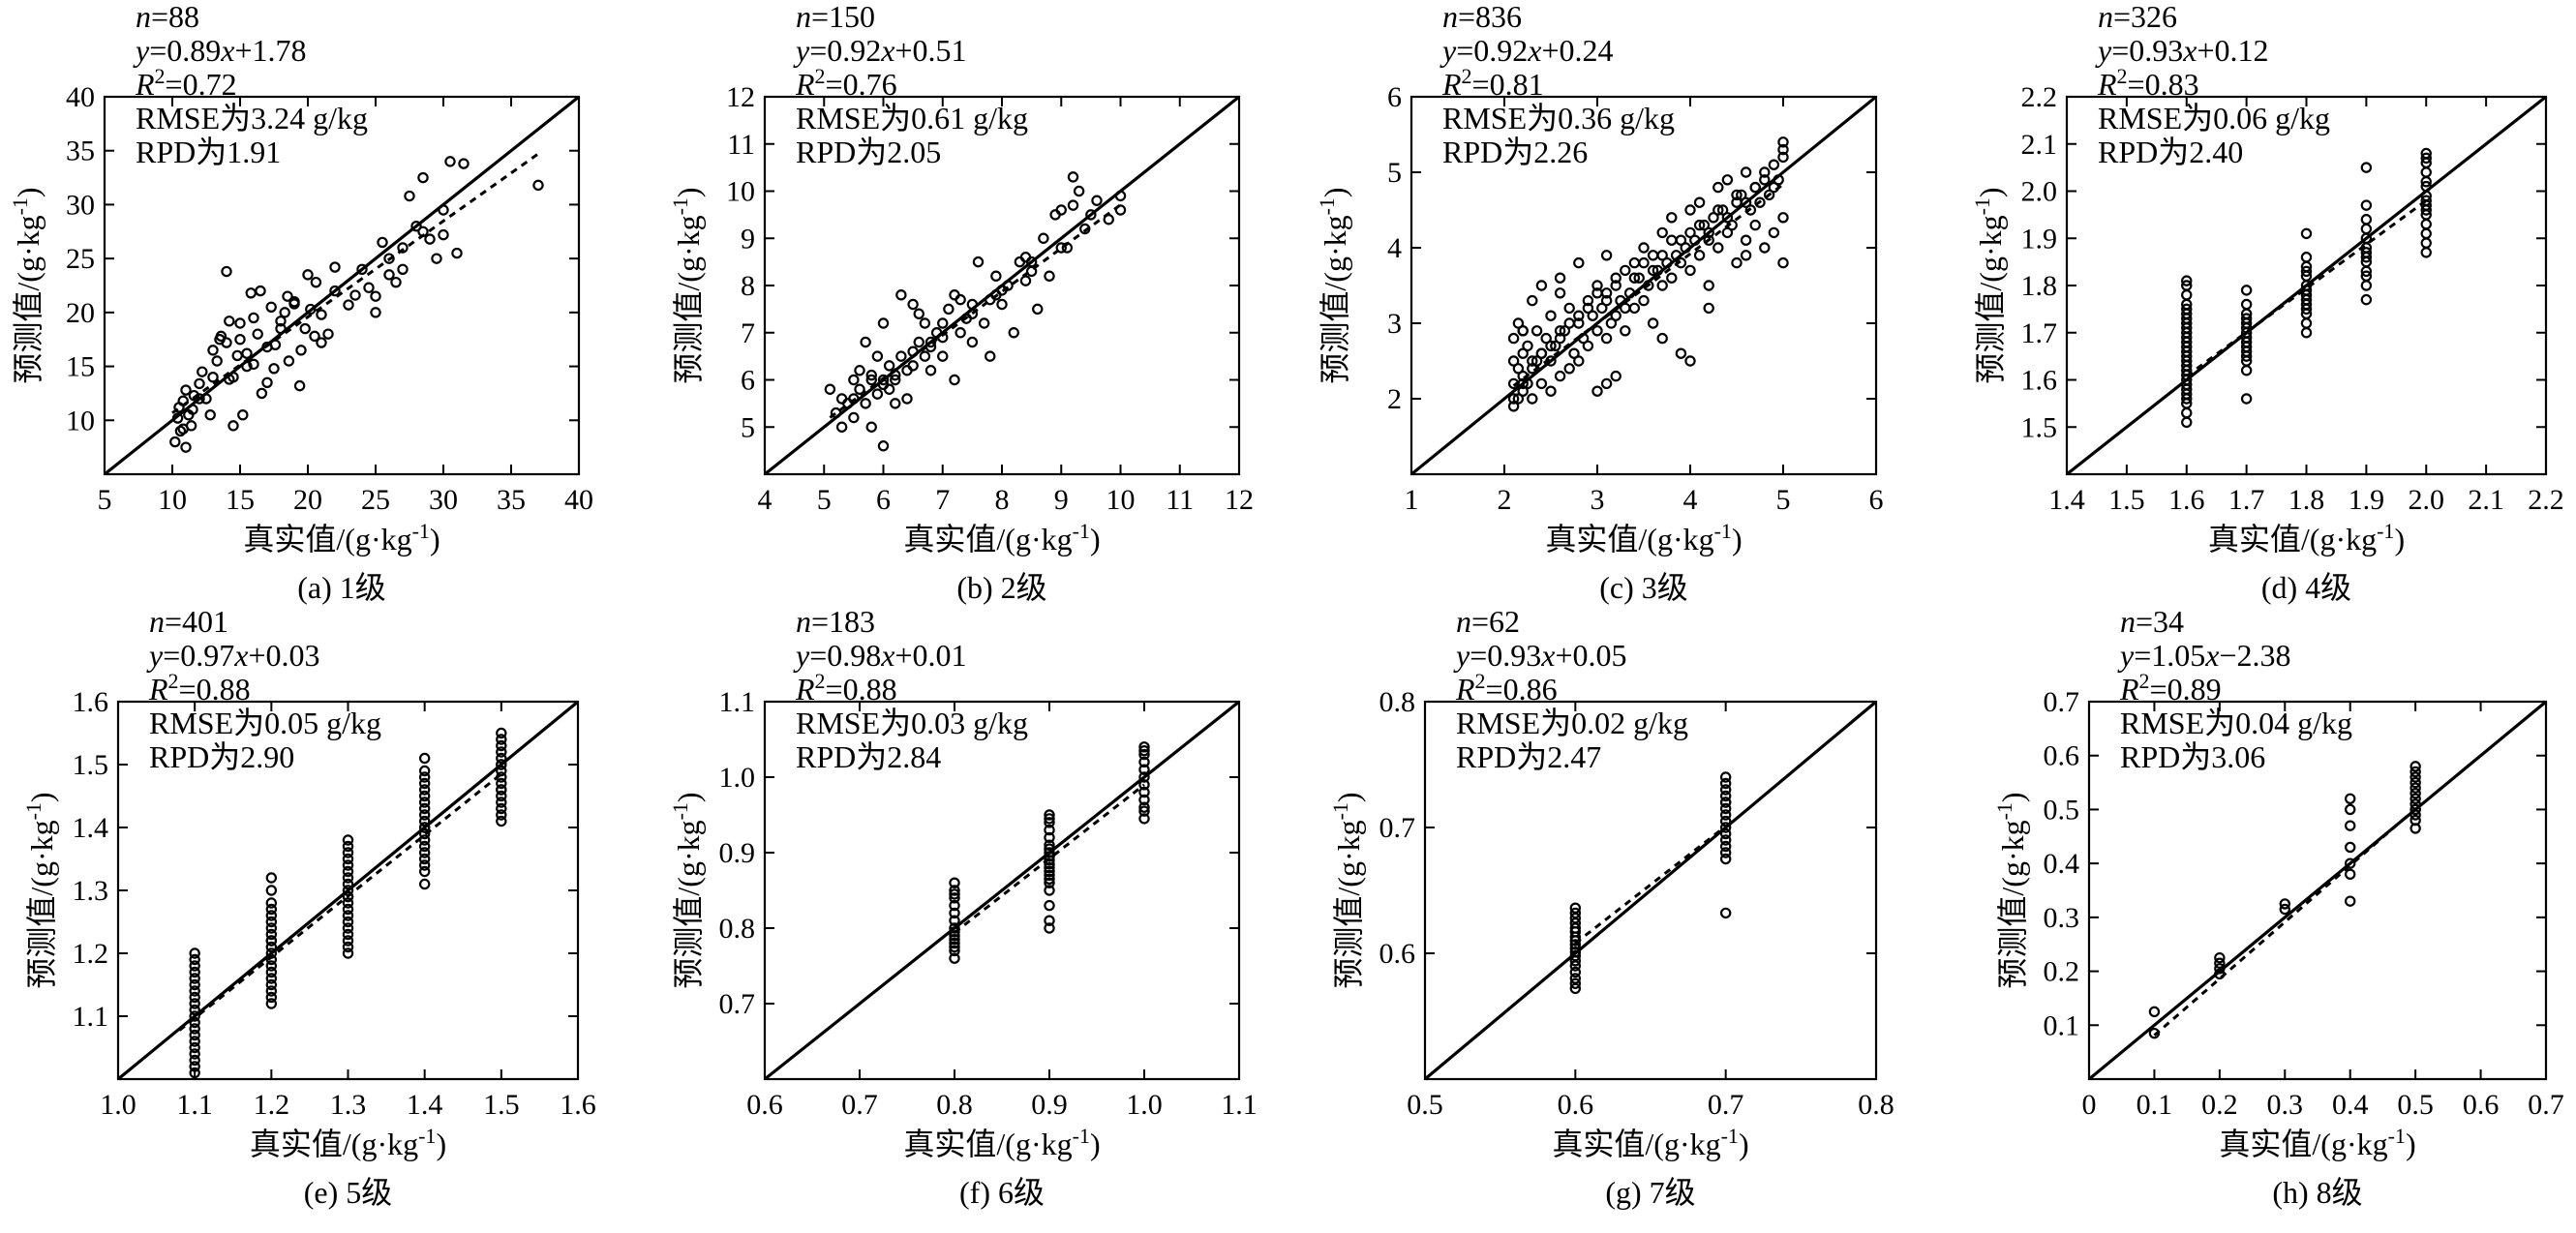 This screenshot has height=1233, width=2576. What do you see at coordinates (1062, 500) in the screenshot?
I see `x-tick-label: 9` at bounding box center [1062, 500].